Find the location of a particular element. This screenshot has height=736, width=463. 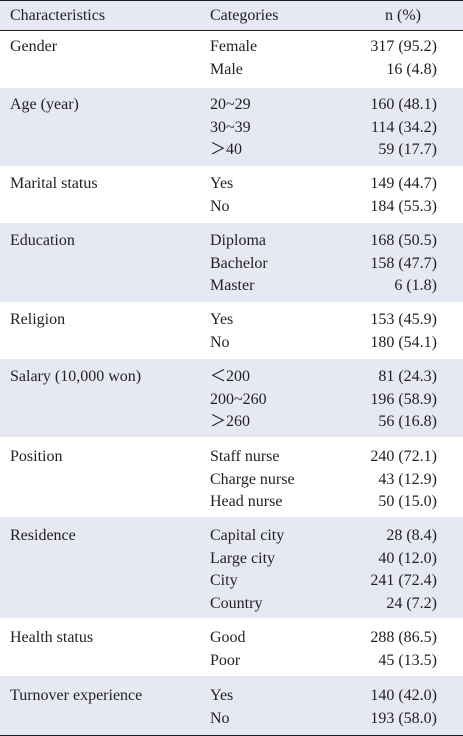

category-label: Country is located at coordinates (236, 603).